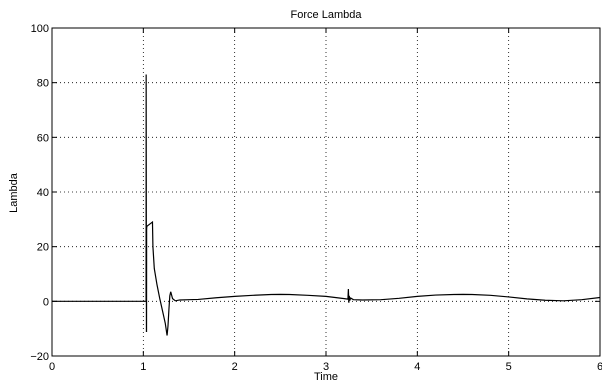 This screenshot has width=602, height=381. I want to click on y-tick-label: 100, so click(40, 29).